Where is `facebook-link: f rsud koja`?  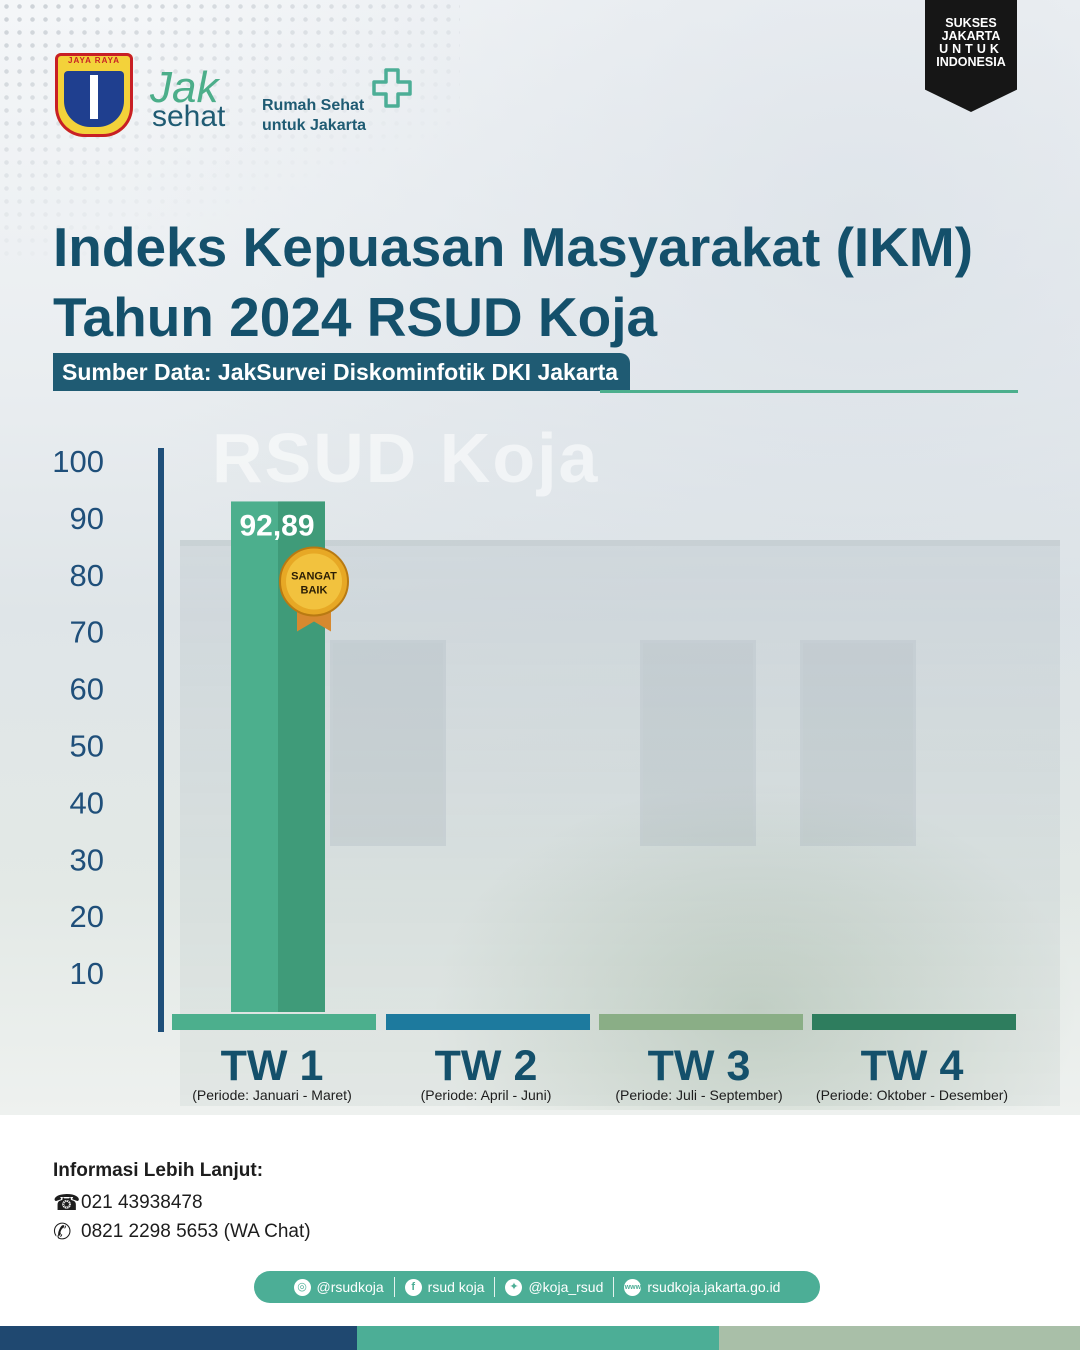 facebook-link: f rsud koja is located at coordinates (445, 1287).